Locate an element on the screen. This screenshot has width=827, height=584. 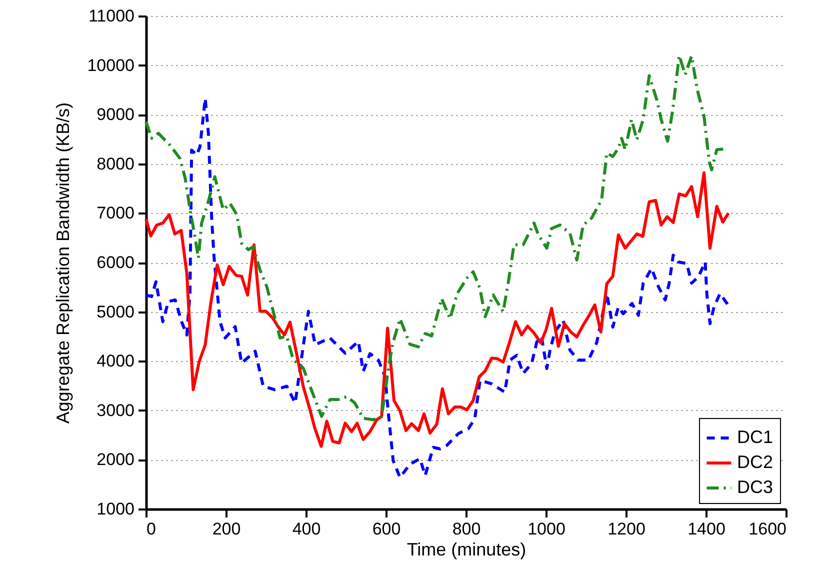
y-tick-label: 1000 is located at coordinates (115, 509).